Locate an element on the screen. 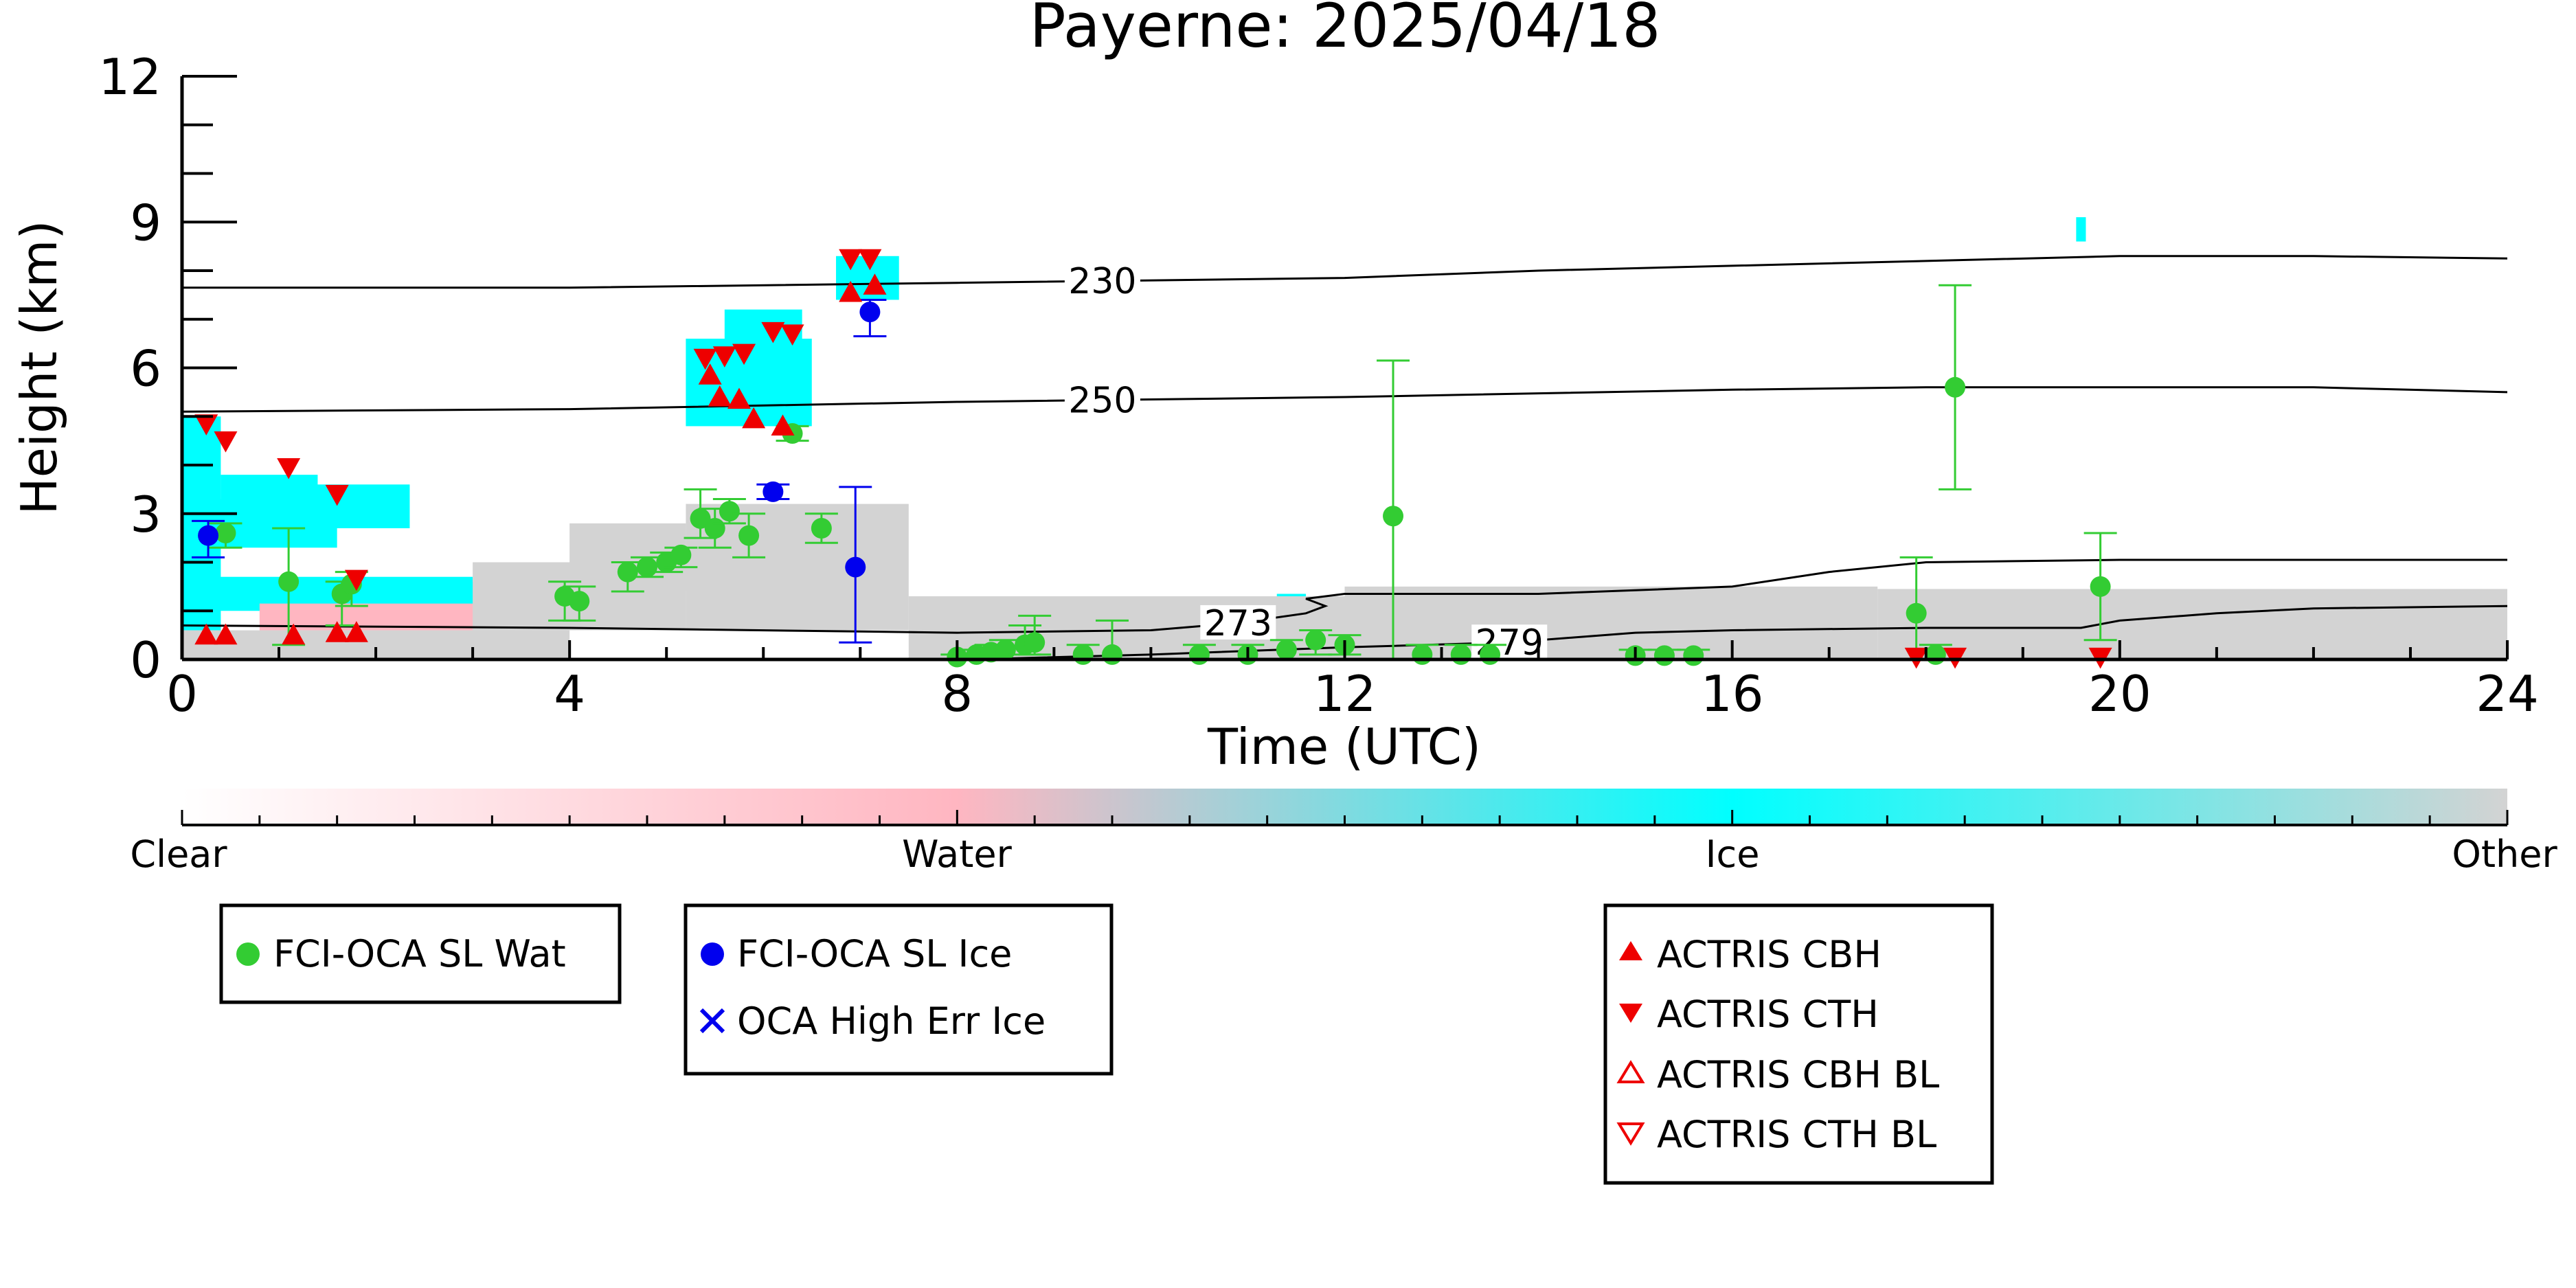 Image resolution: width=2576 pixels, height=1288 pixels. legend-marker-wat is located at coordinates (248, 954).